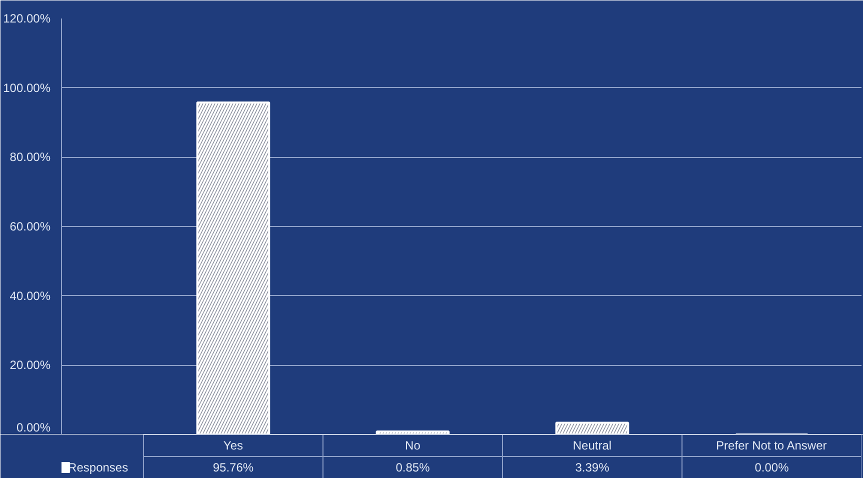 The height and width of the screenshot is (478, 863). I want to click on data-label: 3.39%, so click(592, 467).